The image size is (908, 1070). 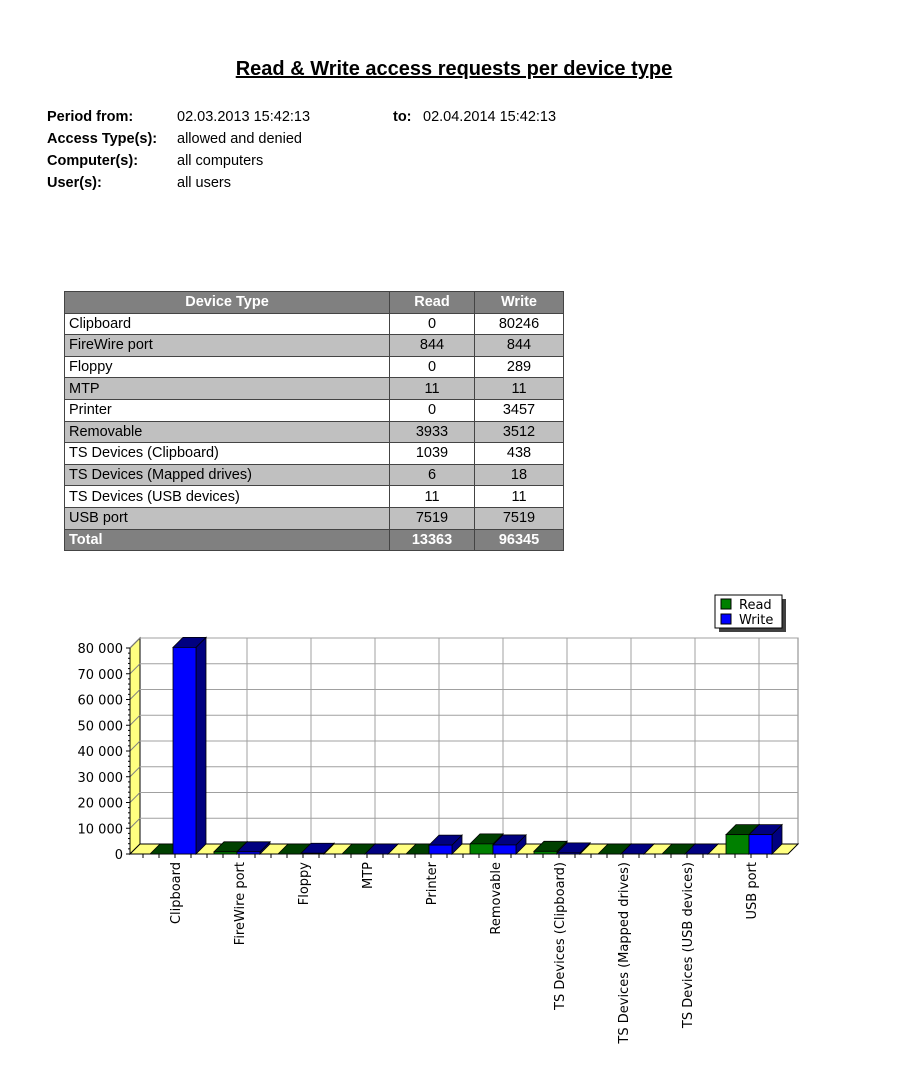 What do you see at coordinates (519, 540) in the screenshot?
I see `total-write: 96345` at bounding box center [519, 540].